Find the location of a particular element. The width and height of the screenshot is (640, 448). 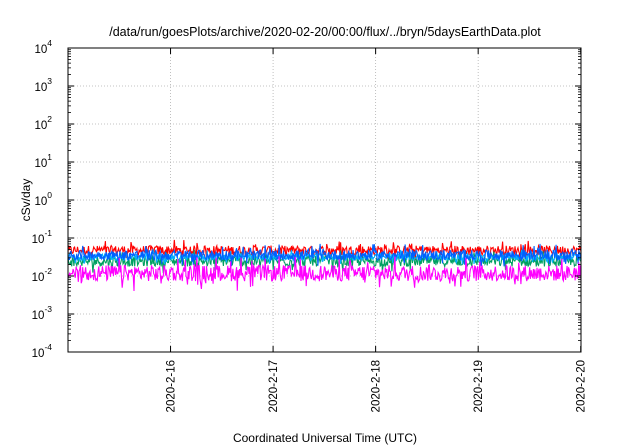

y-tick-label: 10² is located at coordinates (43, 123).